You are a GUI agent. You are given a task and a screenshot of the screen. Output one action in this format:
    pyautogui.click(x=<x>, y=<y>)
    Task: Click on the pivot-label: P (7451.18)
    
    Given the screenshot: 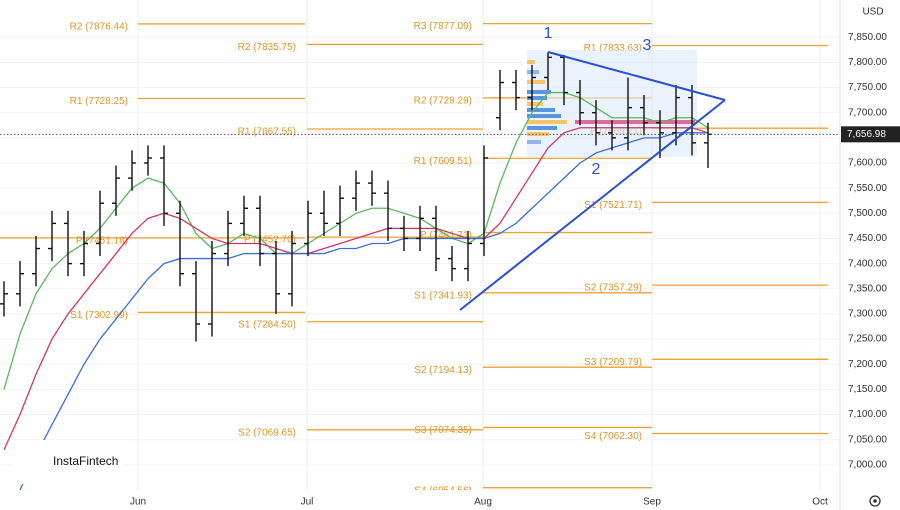 What is the action you would take?
    pyautogui.click(x=102, y=241)
    